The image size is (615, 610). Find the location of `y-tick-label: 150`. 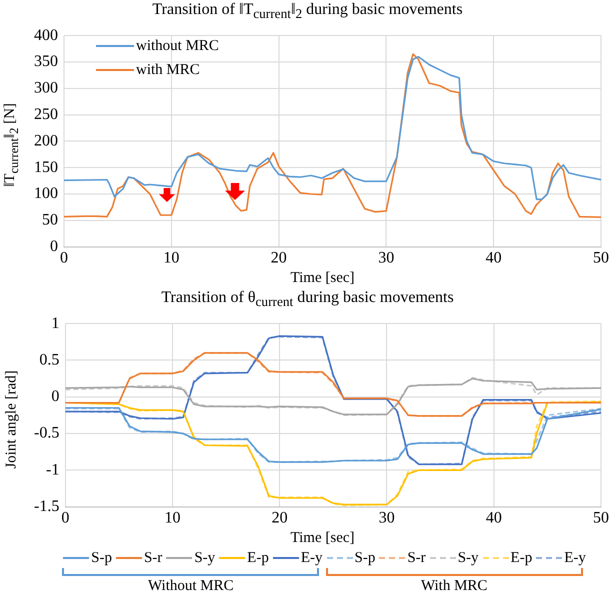

y-tick-label: 150 is located at coordinates (46, 167).